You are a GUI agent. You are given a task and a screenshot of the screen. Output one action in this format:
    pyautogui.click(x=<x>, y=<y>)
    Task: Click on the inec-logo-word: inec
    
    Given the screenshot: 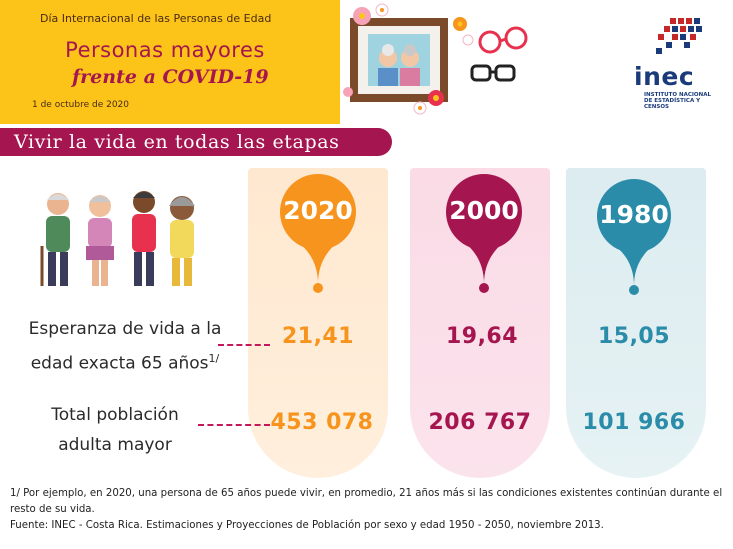 What is the action you would take?
    pyautogui.click(x=664, y=76)
    